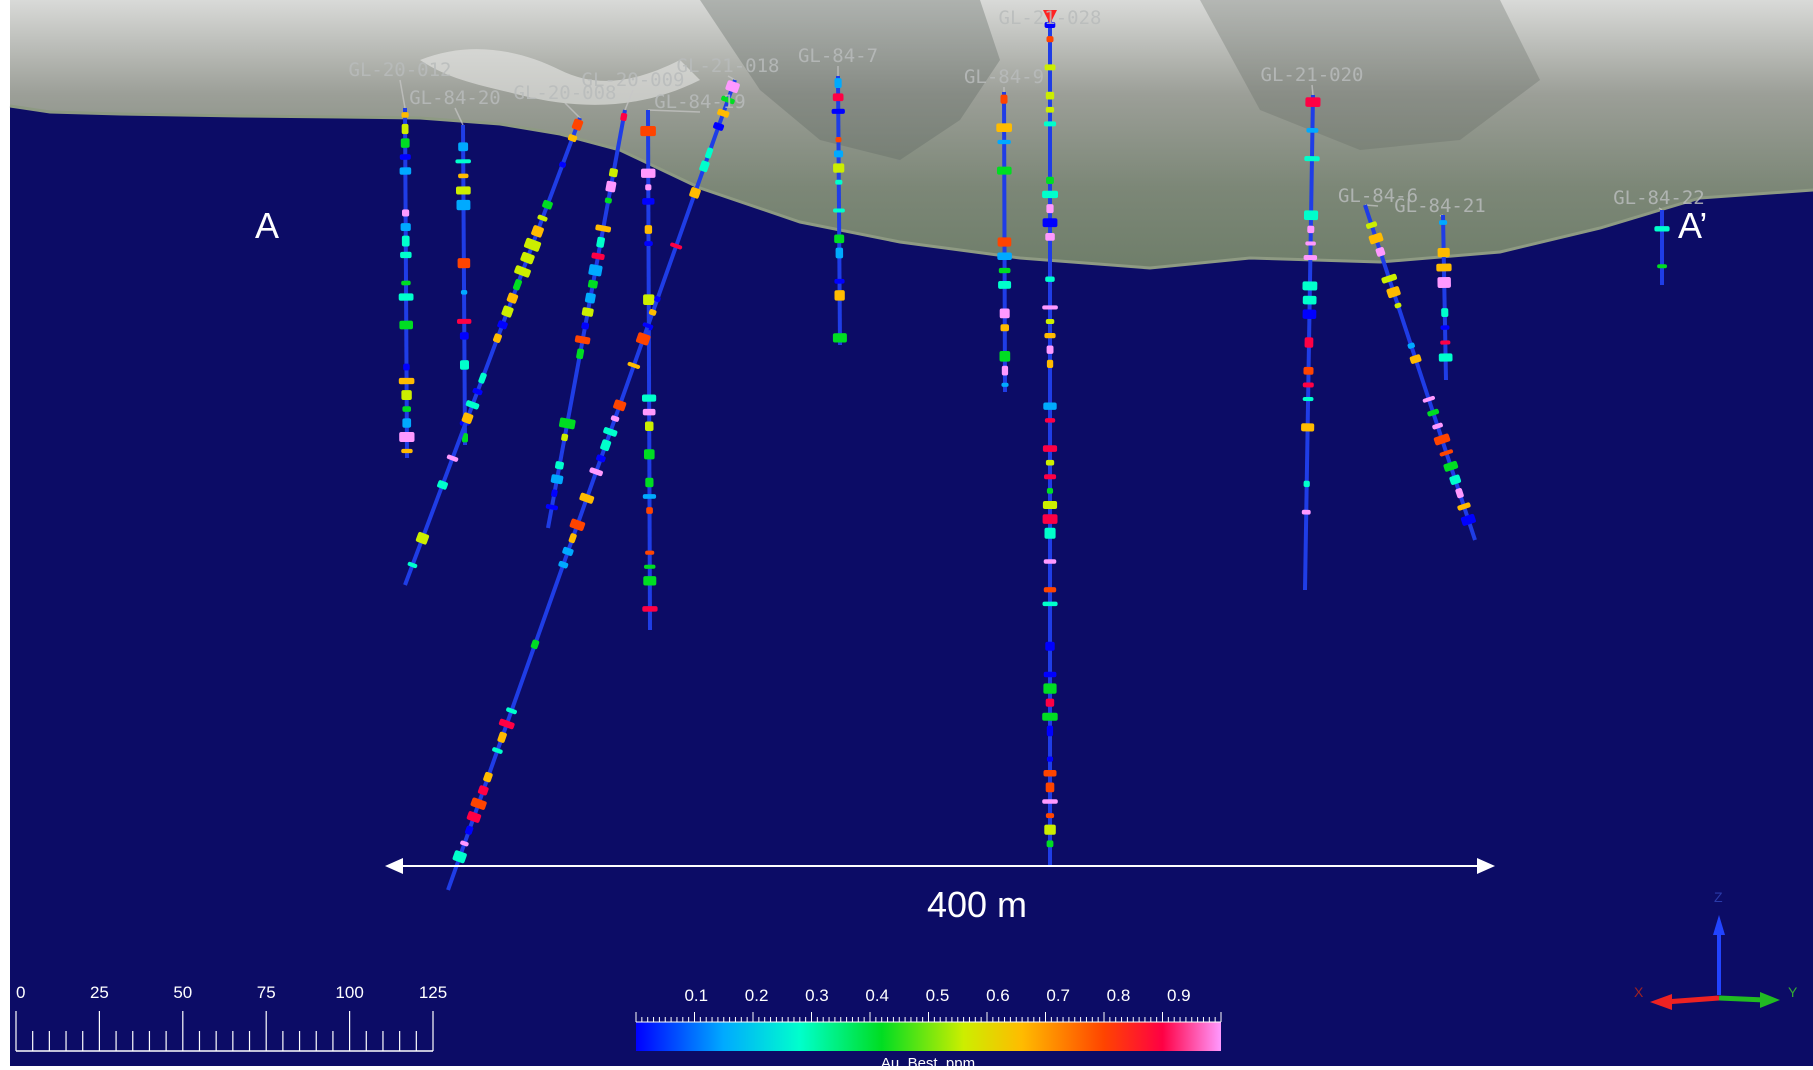 This screenshot has width=1813, height=1070. I want to click on drill-hole-label: GL-84-7, so click(838, 56).